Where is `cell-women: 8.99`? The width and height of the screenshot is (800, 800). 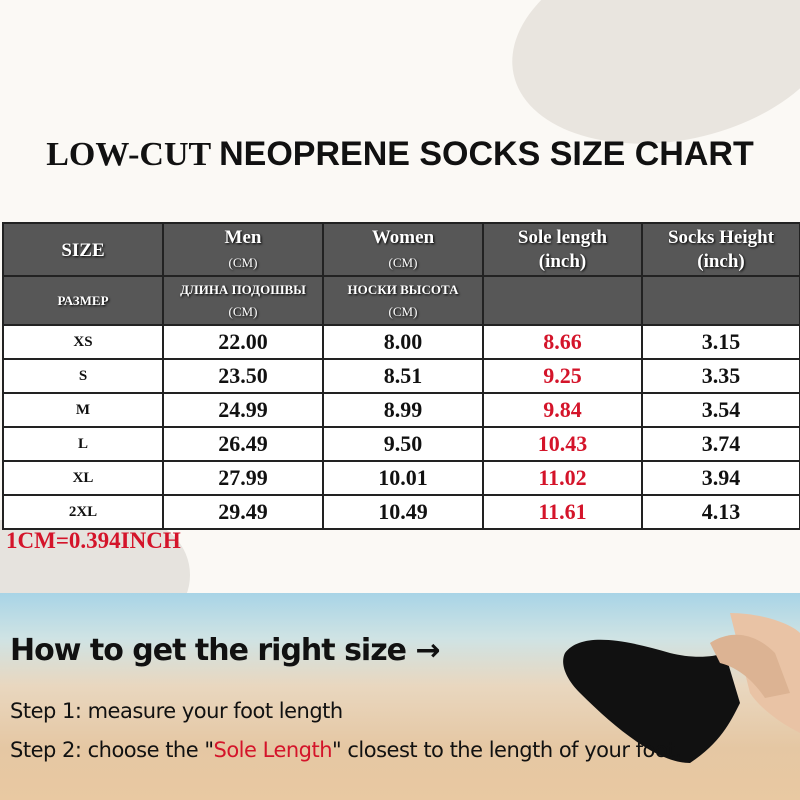 cell-women: 8.99 is located at coordinates (403, 410).